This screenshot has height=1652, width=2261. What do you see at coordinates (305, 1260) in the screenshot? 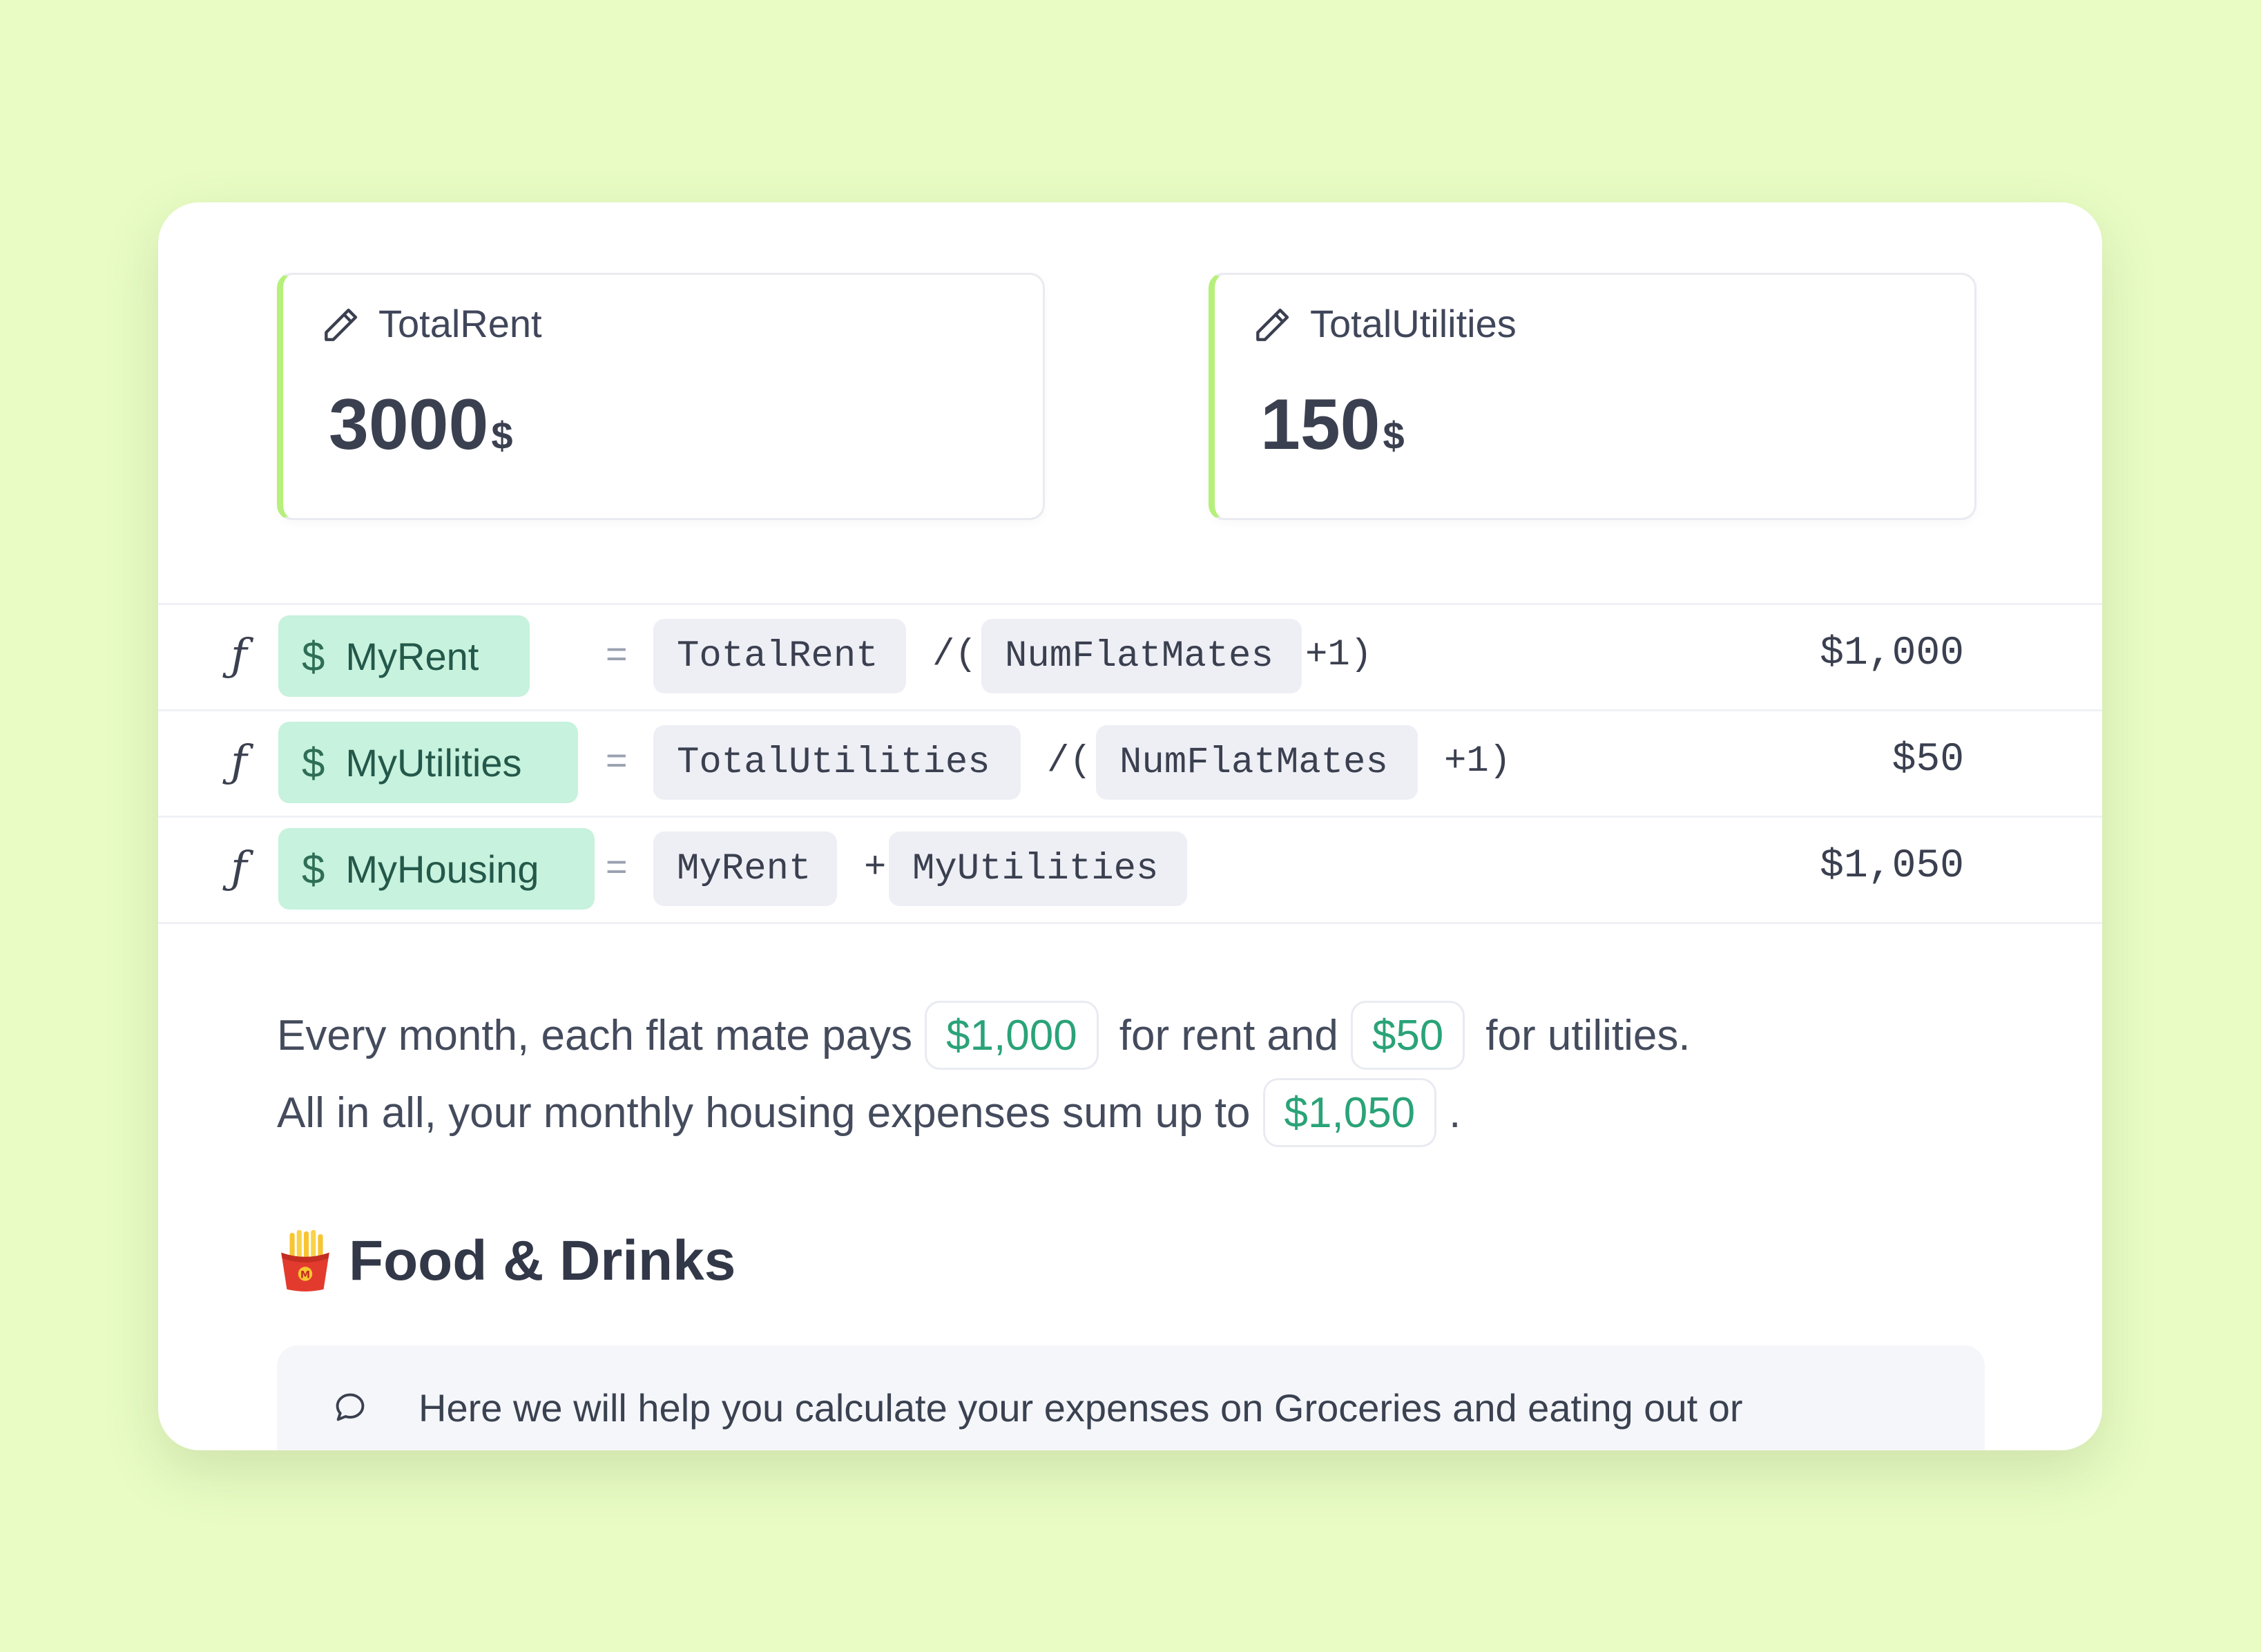
I see `fries-icon: M` at bounding box center [305, 1260].